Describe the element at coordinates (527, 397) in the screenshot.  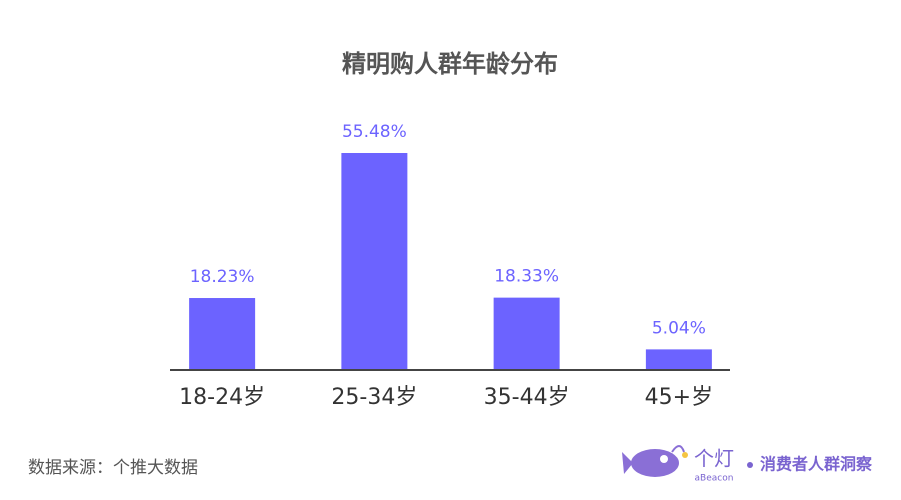
I see `x-tick-label: 35-44岁` at that location.